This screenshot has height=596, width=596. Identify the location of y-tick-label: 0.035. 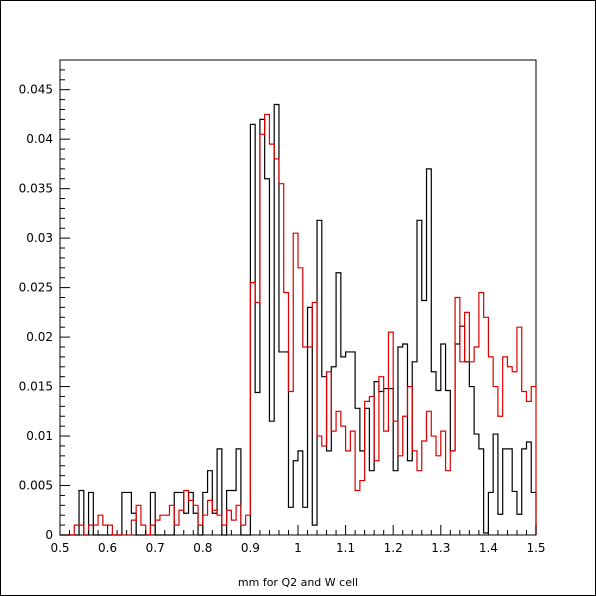
(36, 189).